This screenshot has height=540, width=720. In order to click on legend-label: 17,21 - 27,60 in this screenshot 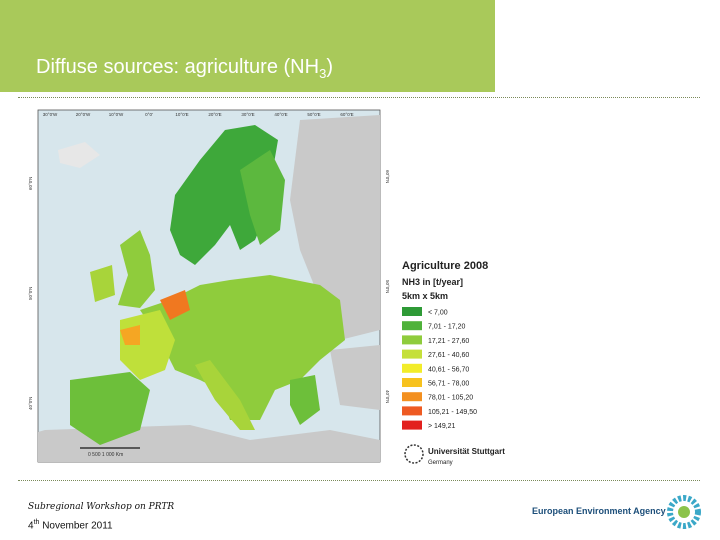, I will do `click(448, 341)`.